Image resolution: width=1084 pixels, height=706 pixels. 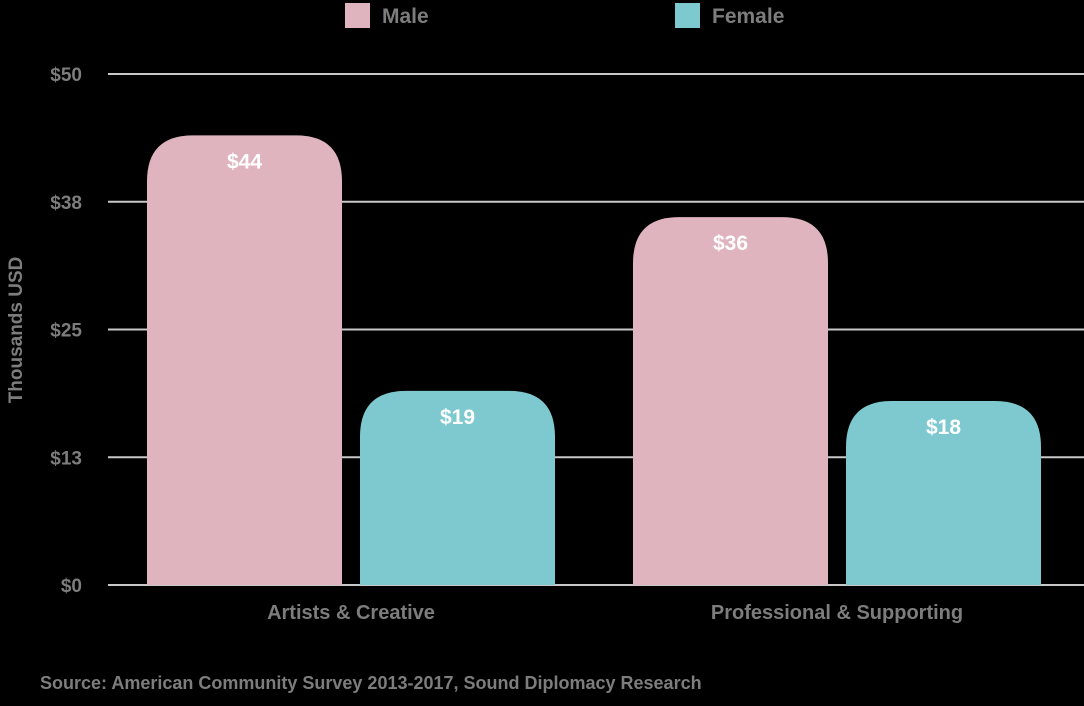 What do you see at coordinates (943, 427) in the screenshot?
I see `data-label-female-2: $18` at bounding box center [943, 427].